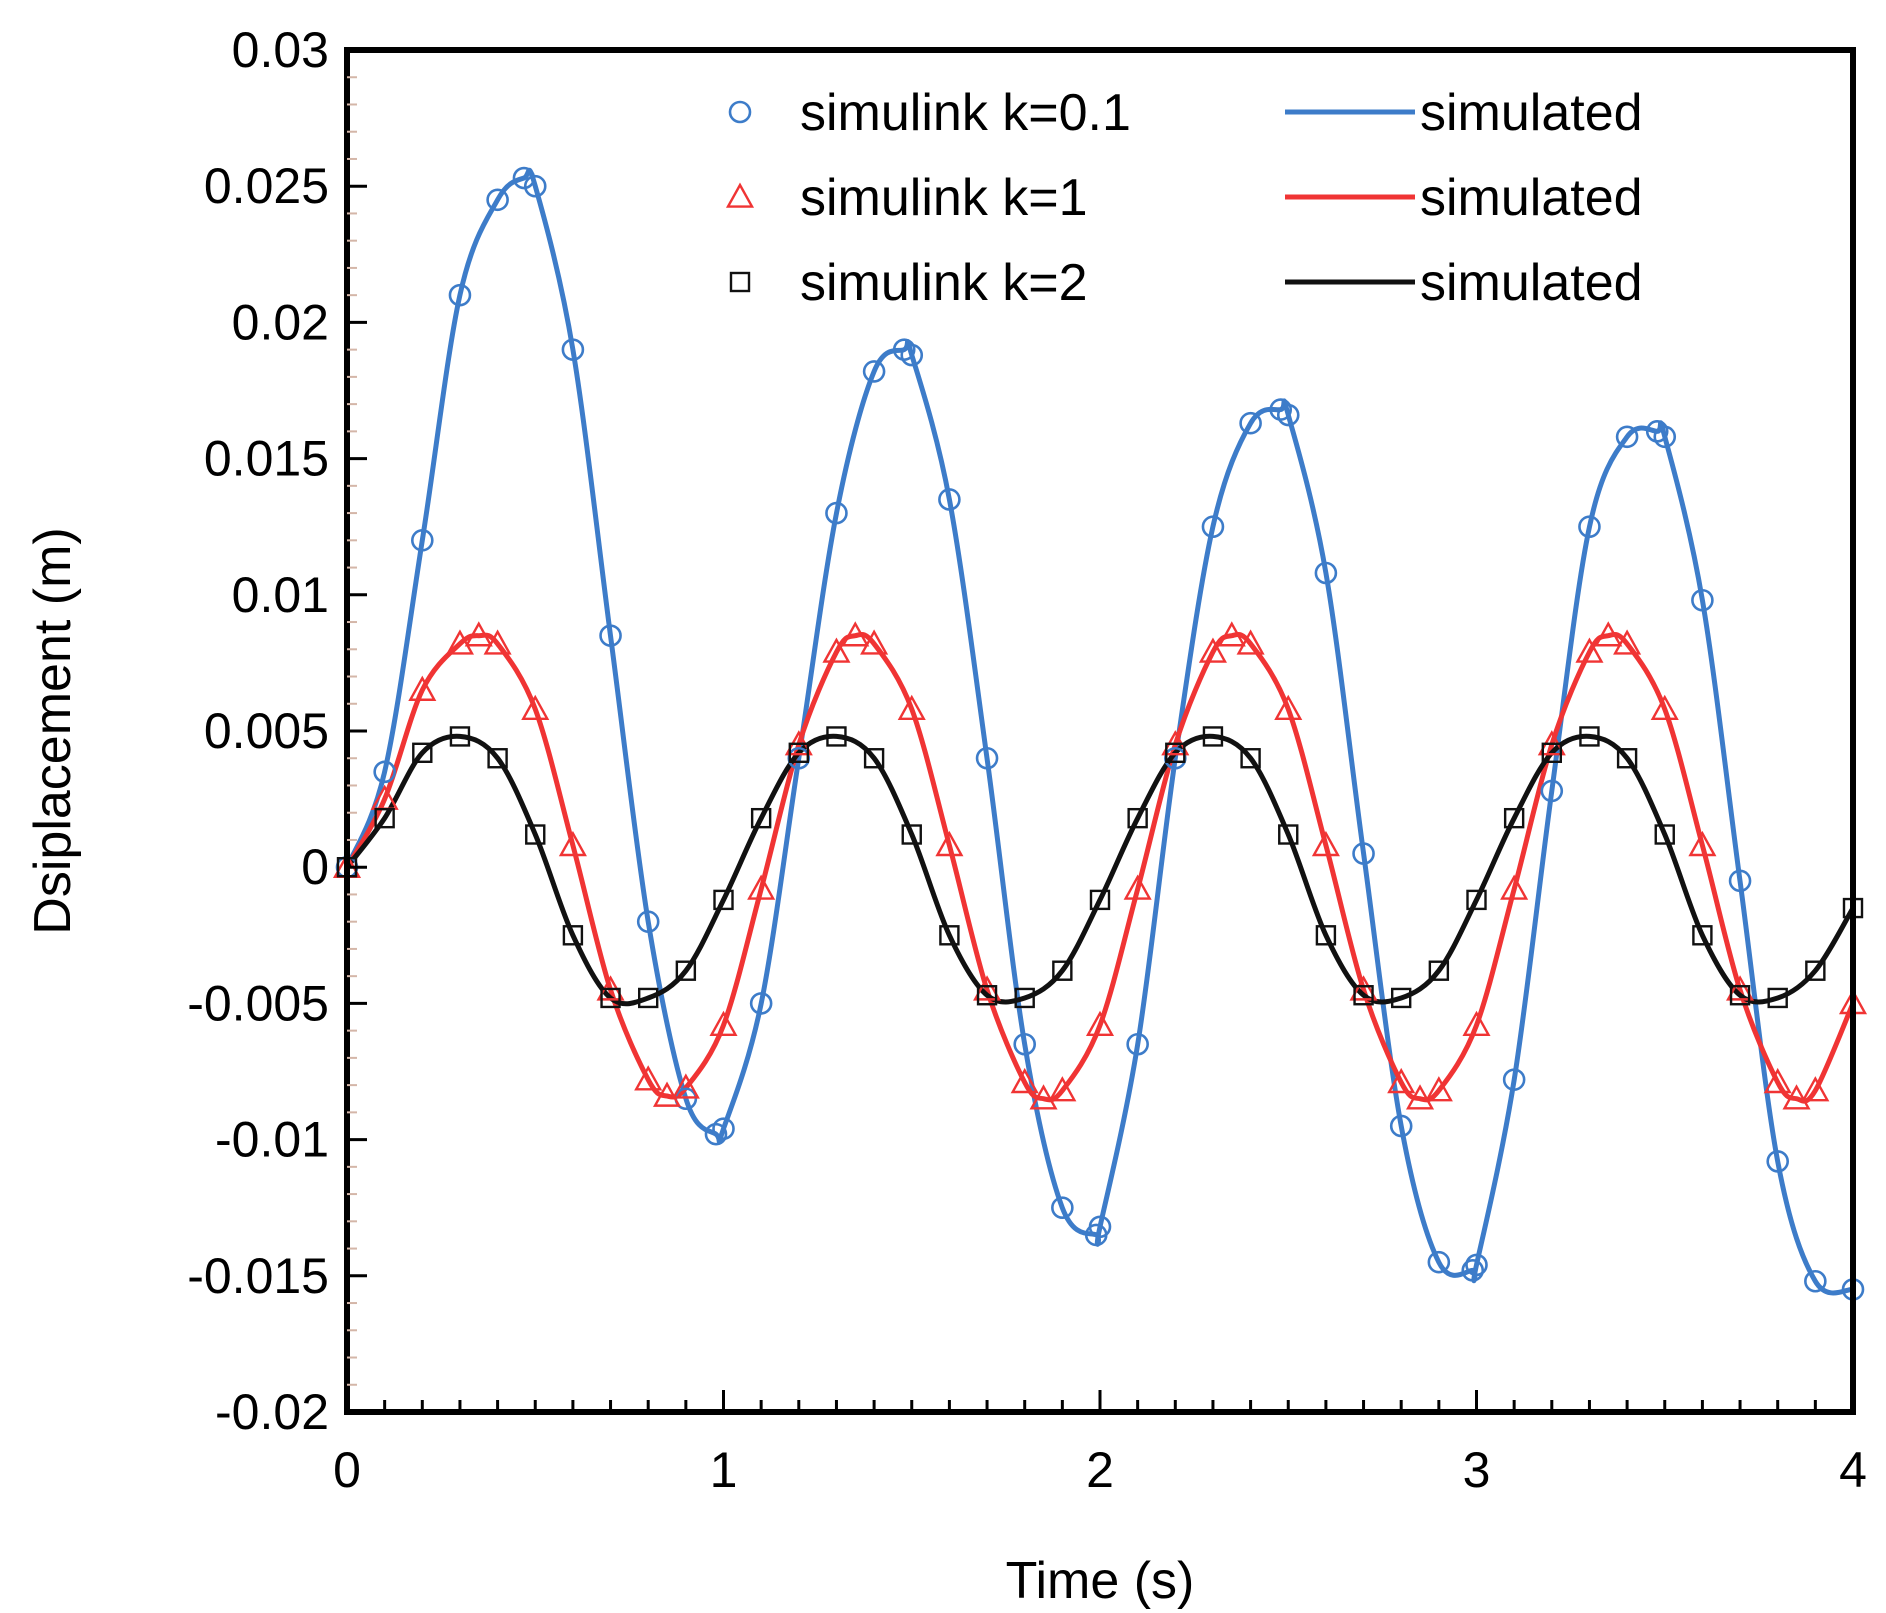 The image size is (1886, 1613). I want to click on legend-label-marker: simulink k=1, so click(944, 198).